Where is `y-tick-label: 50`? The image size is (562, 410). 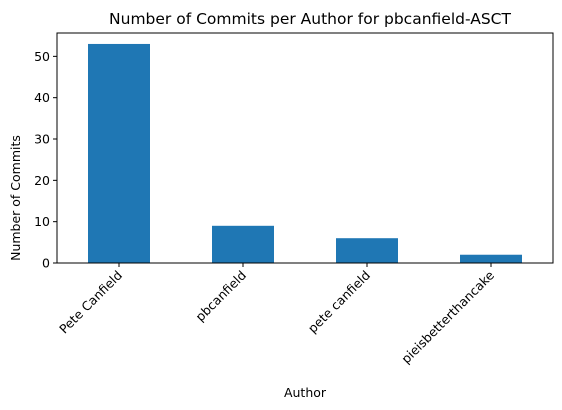
y-tick-label: 50 is located at coordinates (42, 56).